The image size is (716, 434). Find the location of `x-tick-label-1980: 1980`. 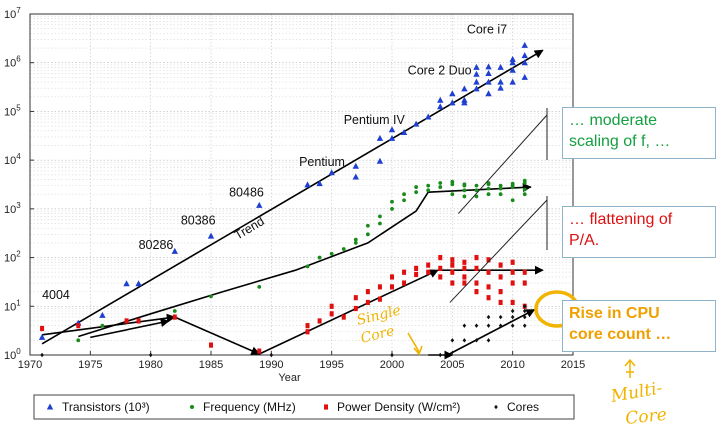

x-tick-label-1980: 1980 is located at coordinates (150, 365).